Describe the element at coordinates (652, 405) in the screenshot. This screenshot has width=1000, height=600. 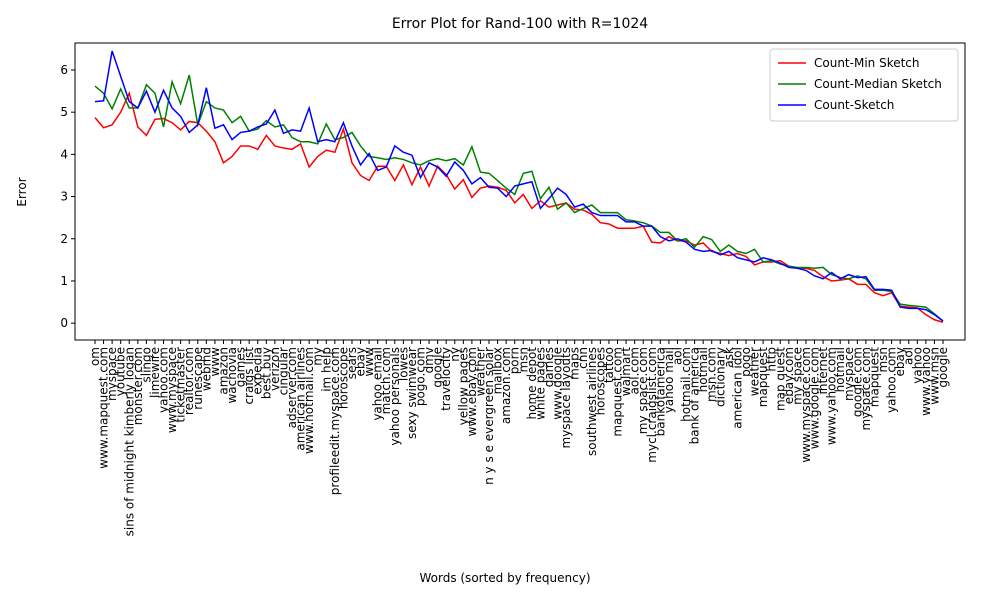
I see `x-tick-label: mycl.craigslist.com` at that location.